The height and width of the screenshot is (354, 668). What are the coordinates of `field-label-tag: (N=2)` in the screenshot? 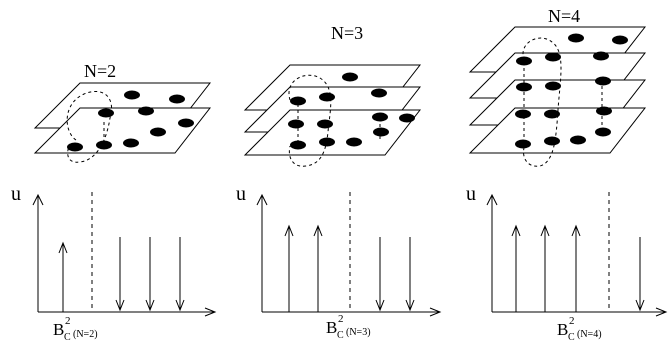 It's located at (85, 334).